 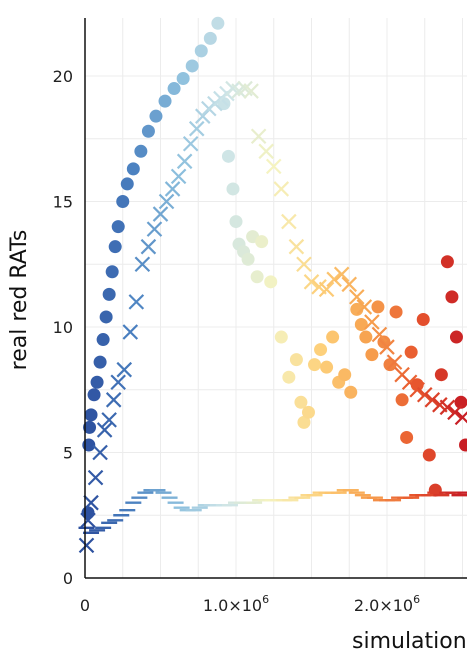 I want to click on y-tick-label: 20, so click(x=63, y=76).